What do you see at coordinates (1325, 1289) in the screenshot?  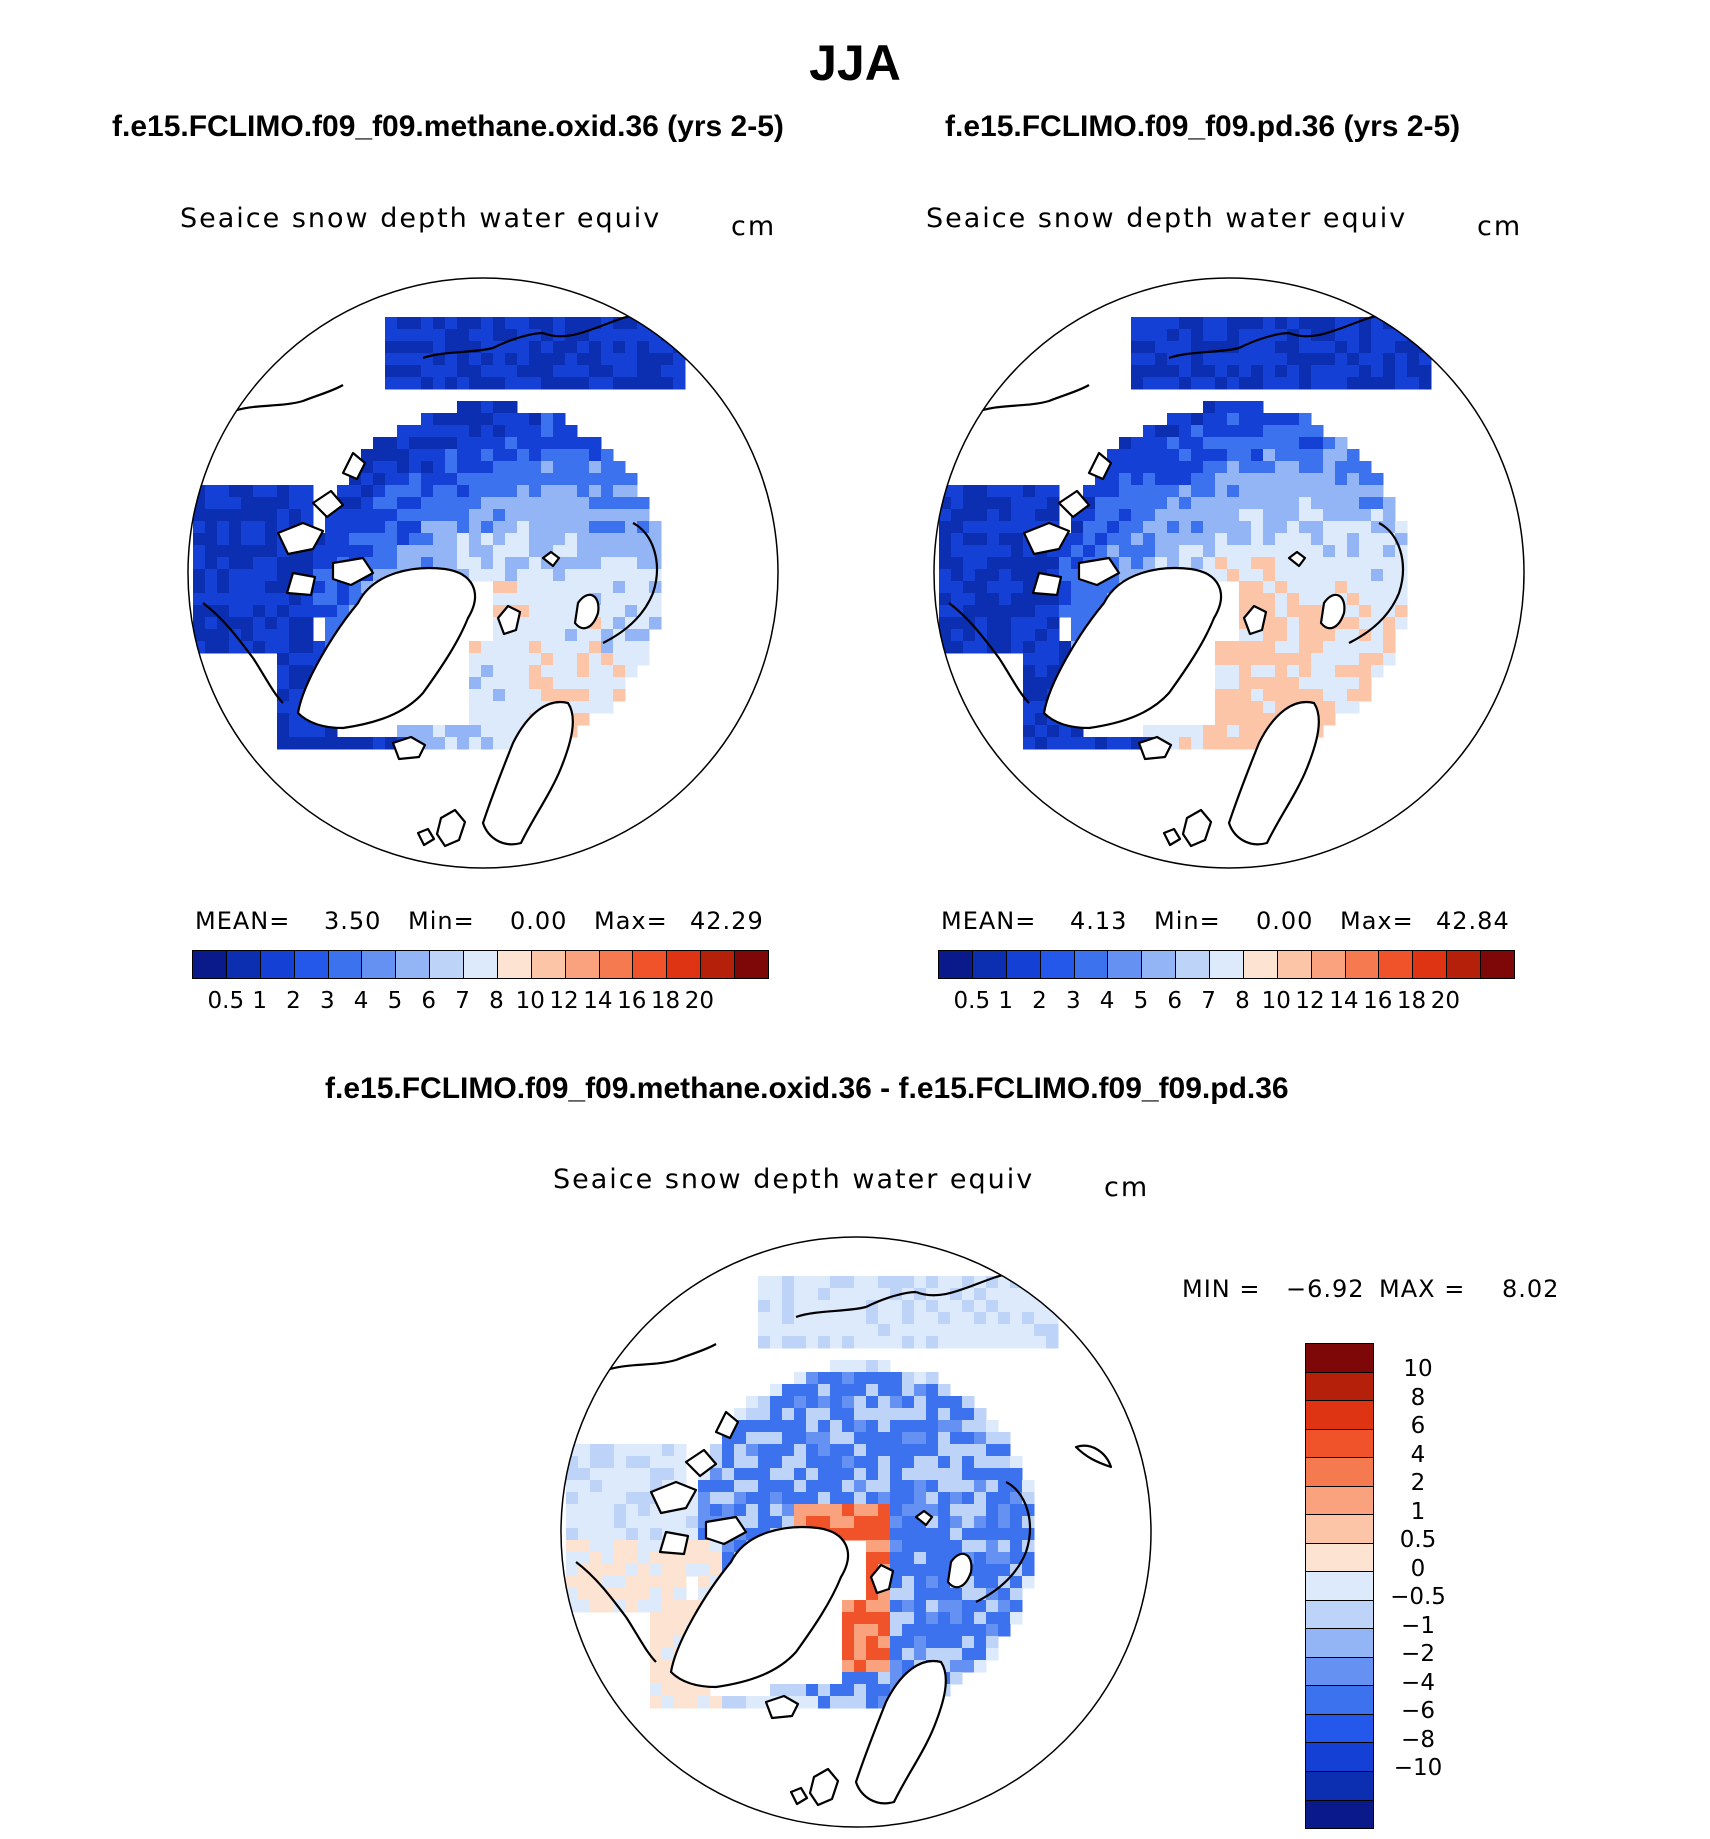 I see `diff-min-value: −6.92` at bounding box center [1325, 1289].